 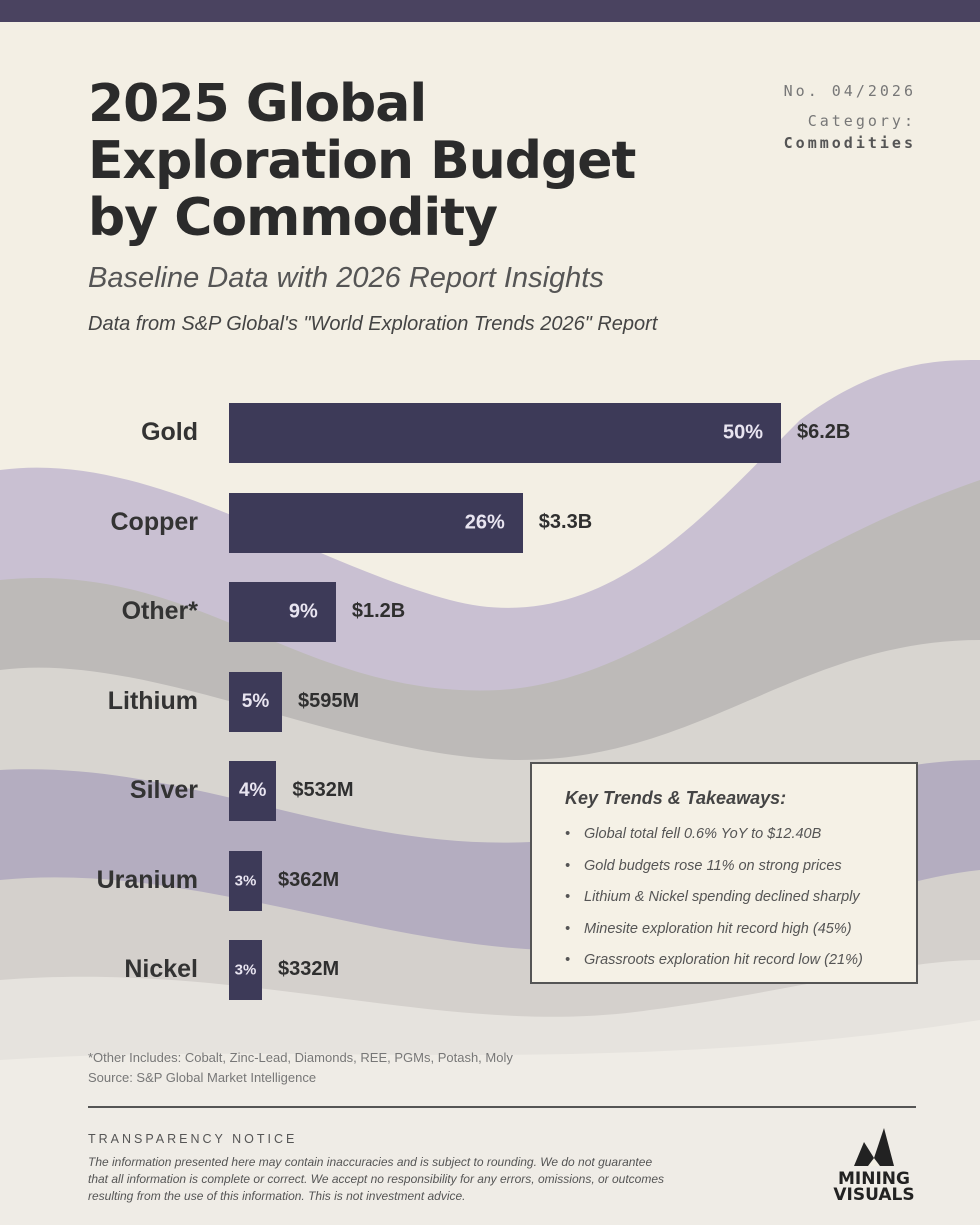 What do you see at coordinates (257, 104) in the screenshot?
I see `title-line: 2025 Global` at bounding box center [257, 104].